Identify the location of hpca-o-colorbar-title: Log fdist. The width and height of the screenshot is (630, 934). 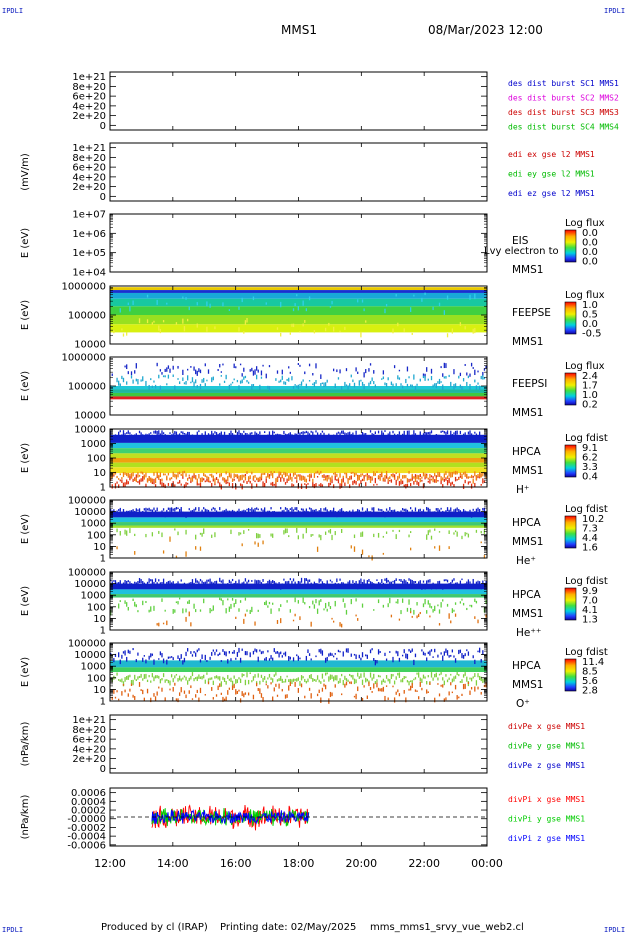
(586, 652).